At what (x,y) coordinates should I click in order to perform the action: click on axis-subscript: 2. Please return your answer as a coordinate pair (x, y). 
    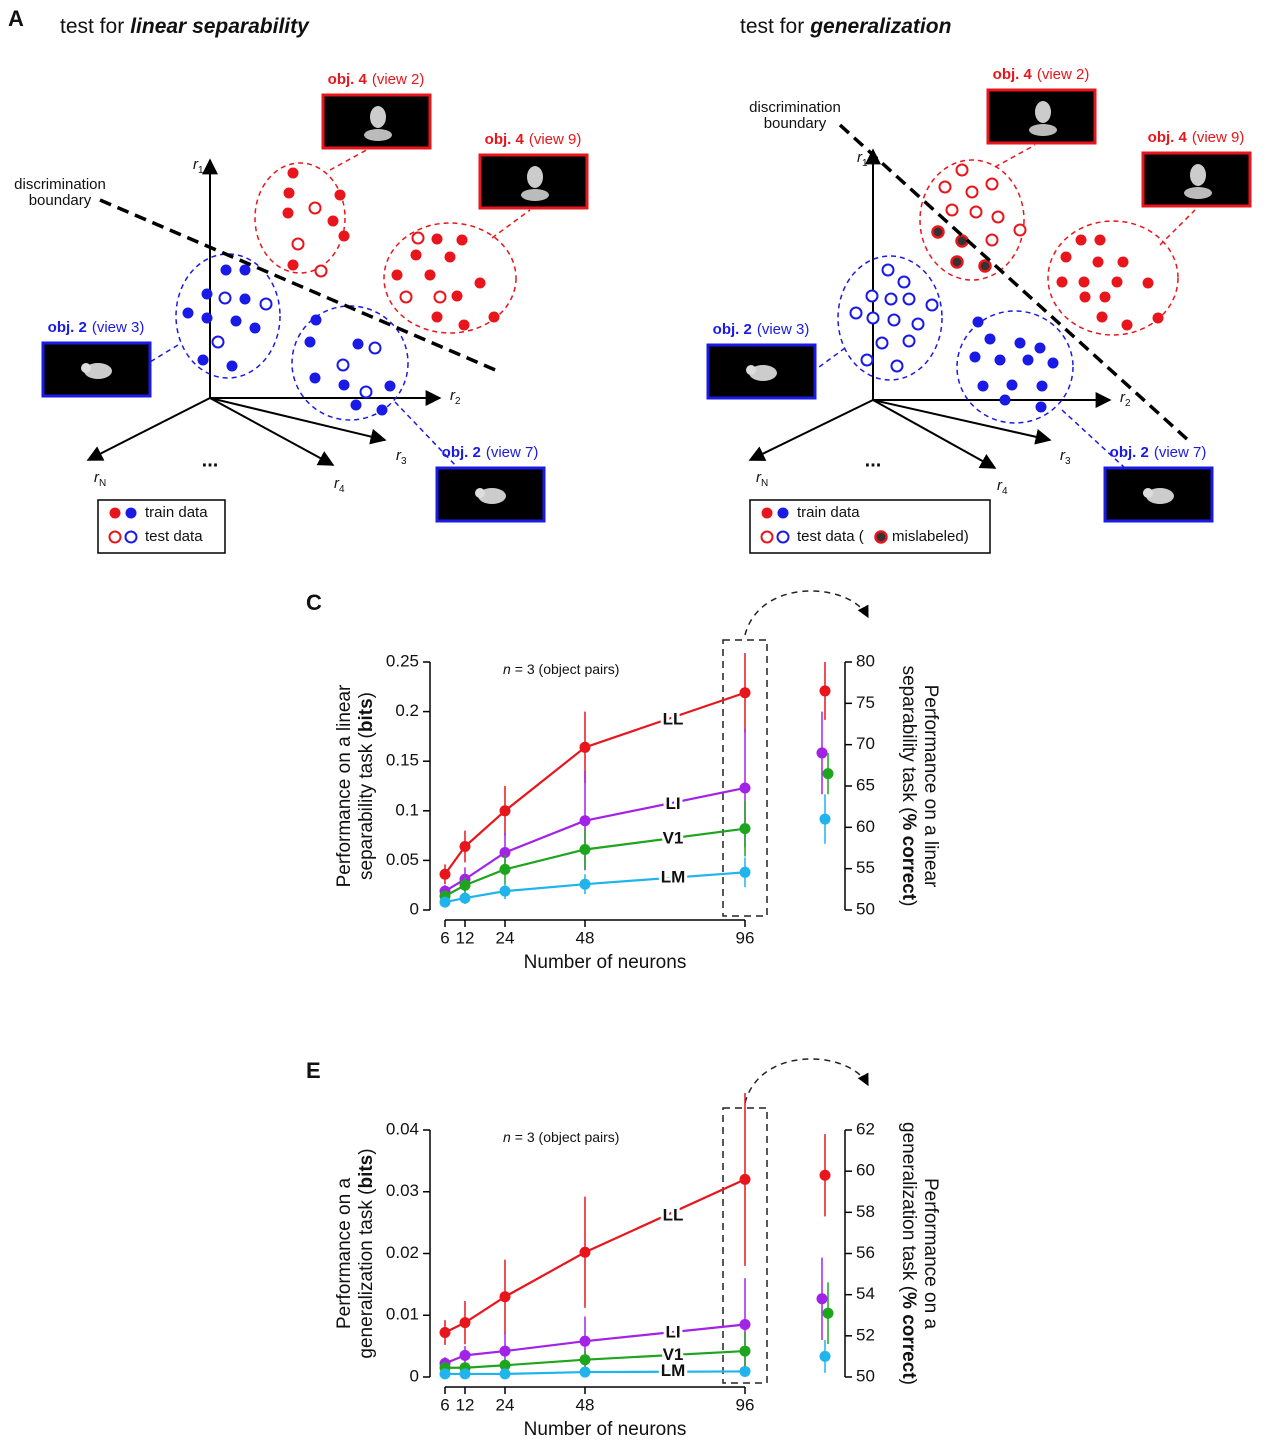
    Looking at the image, I should click on (458, 401).